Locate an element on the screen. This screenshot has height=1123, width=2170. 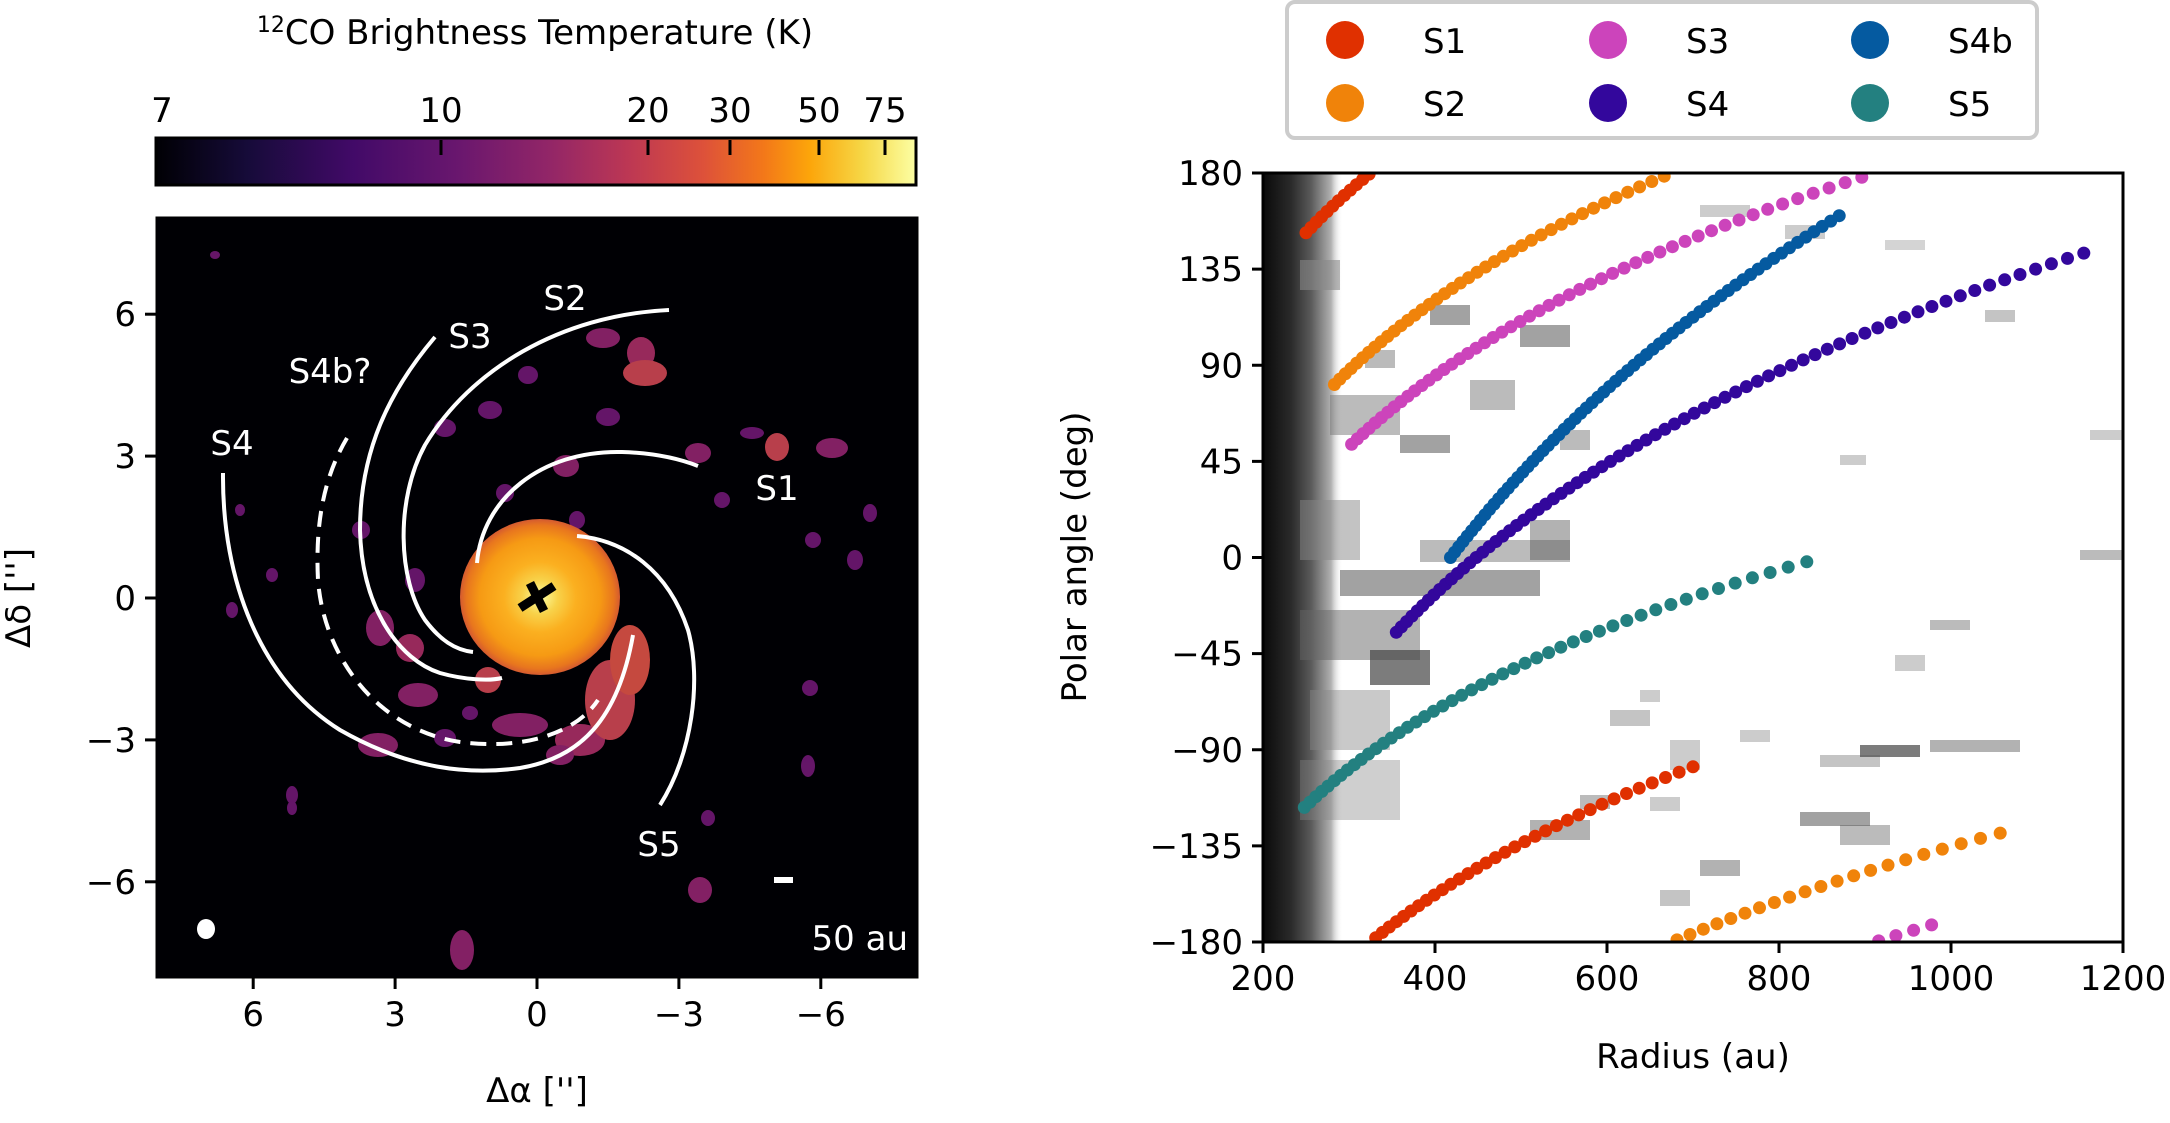
legend-item-s4: S4 is located at coordinates (1659, 104).